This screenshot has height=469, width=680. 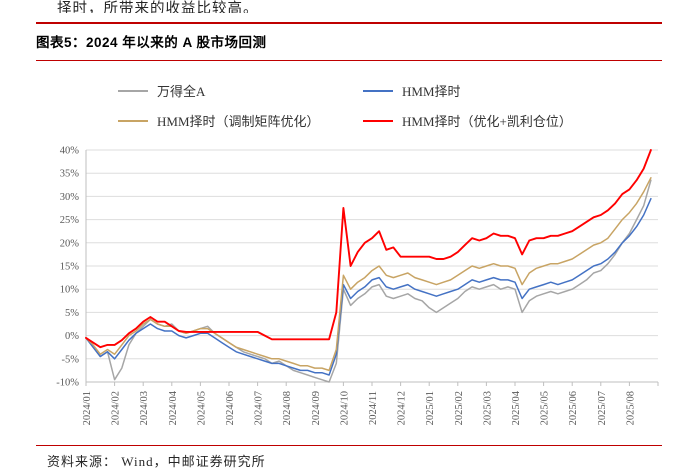 What do you see at coordinates (240, 90) in the screenshot?
I see `legend-item-wande-quan-a: 万得全A` at bounding box center [240, 90].